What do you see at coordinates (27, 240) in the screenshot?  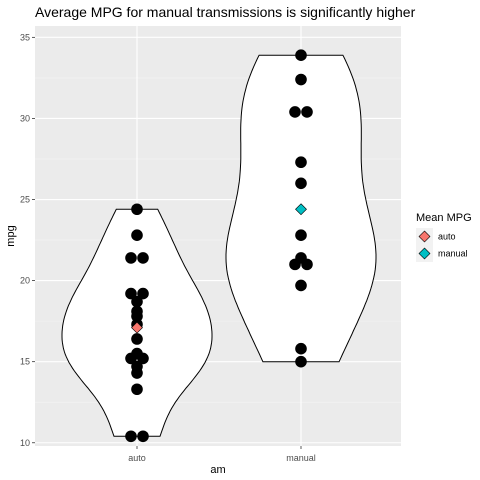 I see `y-tick-labels: 10 15 20 25 30 35` at bounding box center [27, 240].